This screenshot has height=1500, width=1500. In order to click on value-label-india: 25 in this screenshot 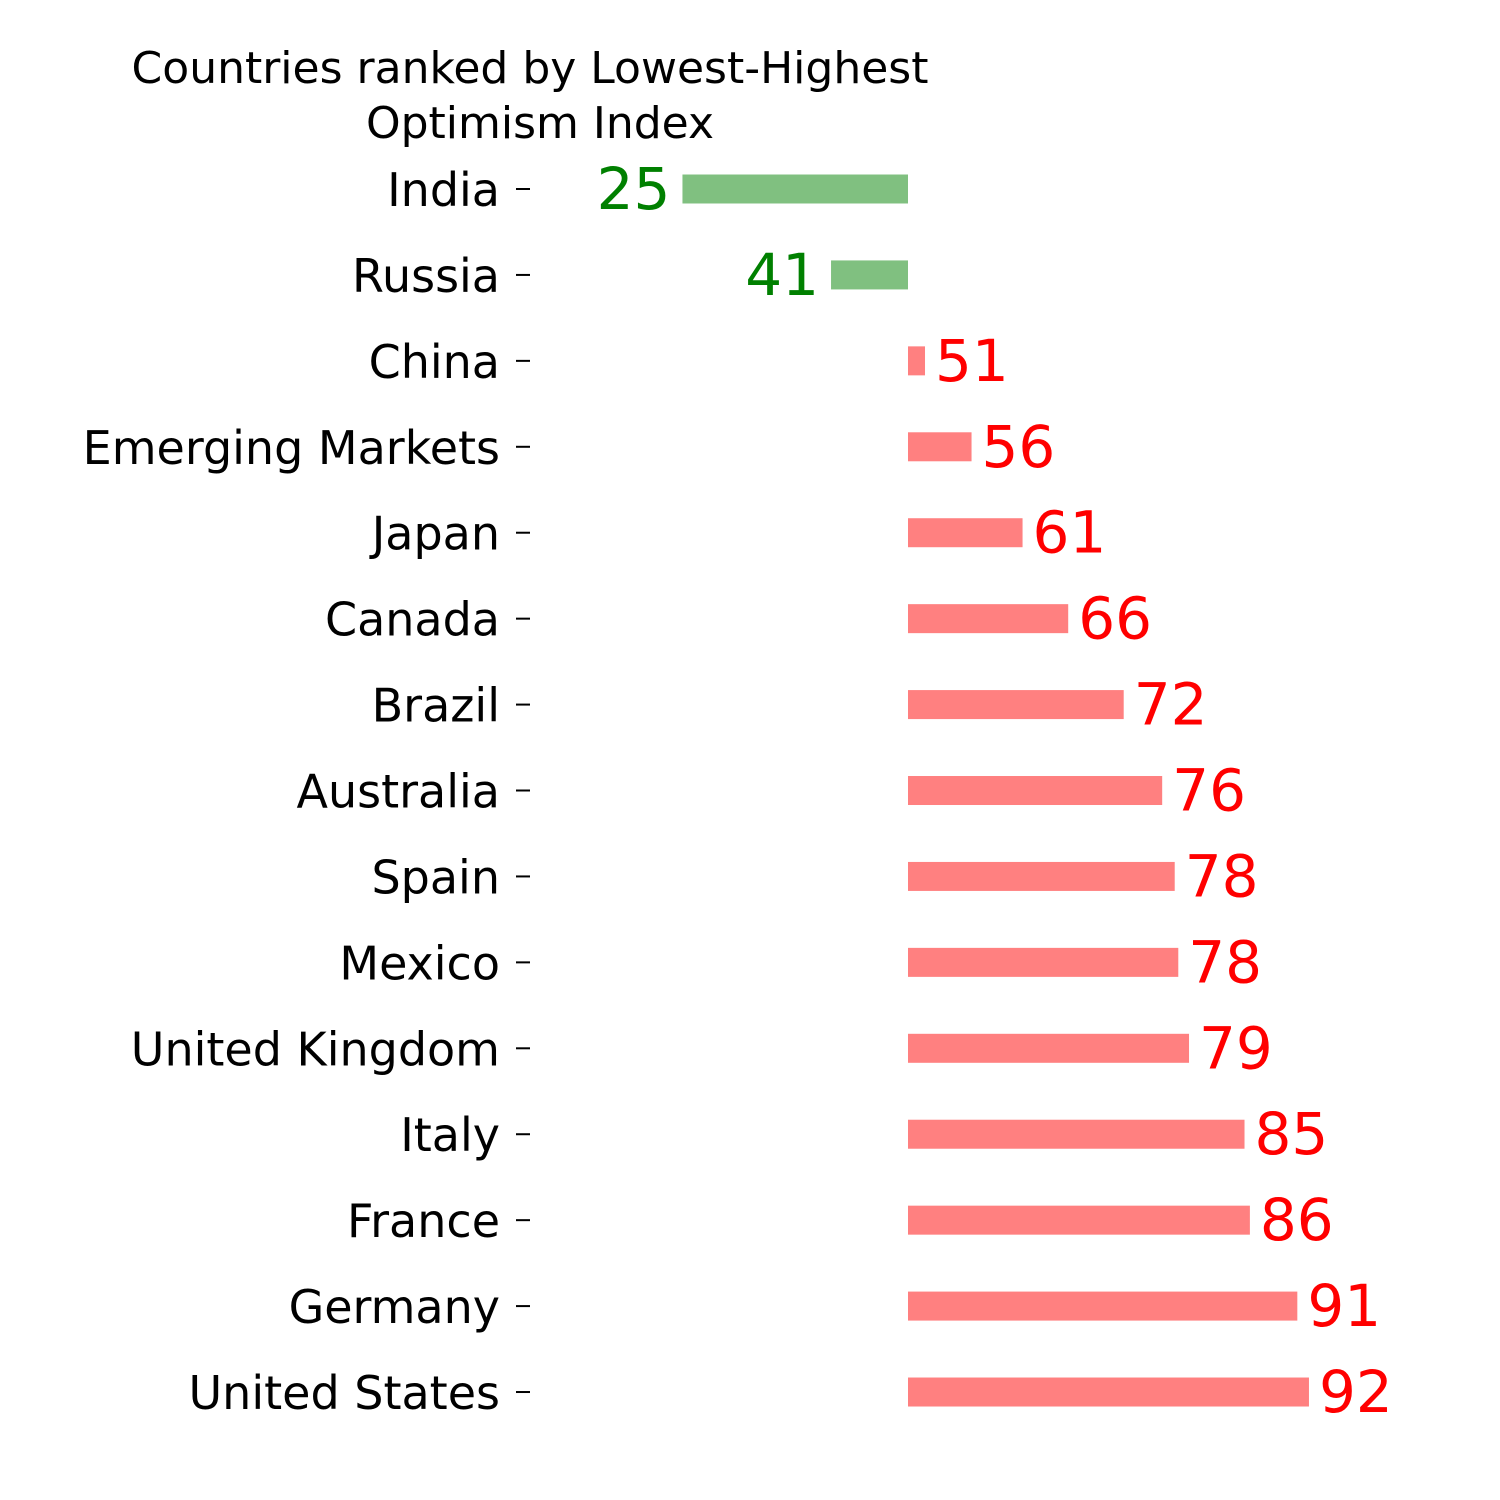, I will do `click(634, 189)`.